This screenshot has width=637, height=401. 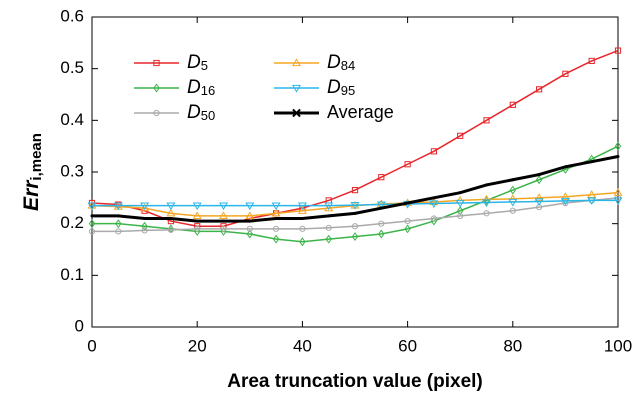 What do you see at coordinates (79, 325) in the screenshot?
I see `y-tick-label: 0` at bounding box center [79, 325].